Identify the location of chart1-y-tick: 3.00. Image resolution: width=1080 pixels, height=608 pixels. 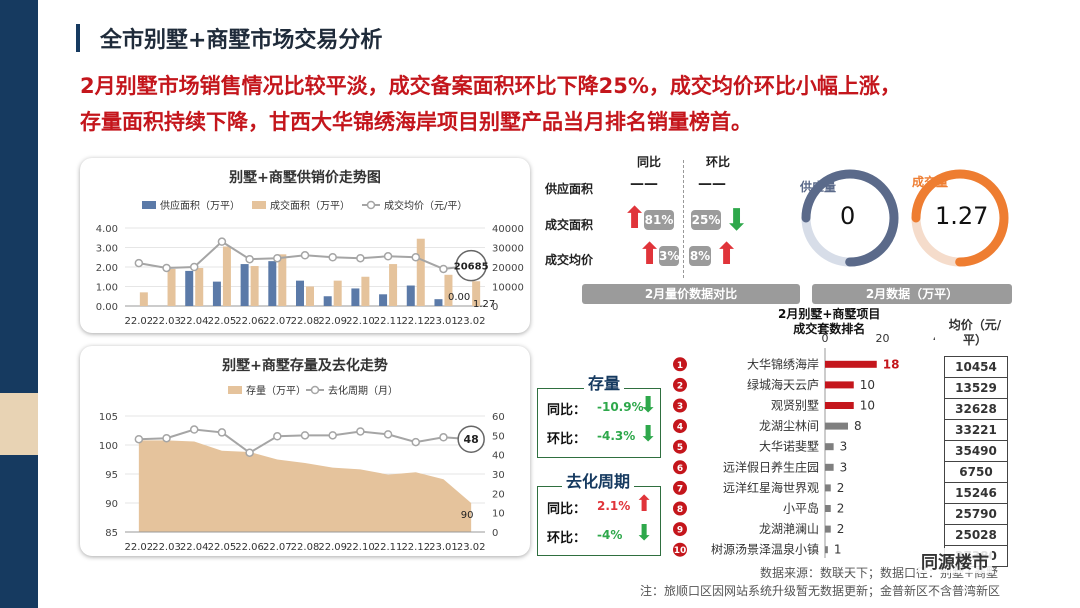
(107, 249).